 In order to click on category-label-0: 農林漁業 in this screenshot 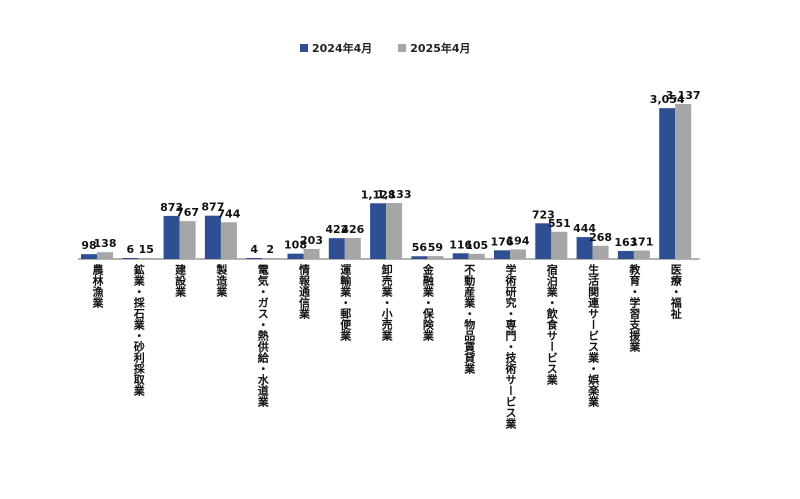, I will do `click(97, 286)`.